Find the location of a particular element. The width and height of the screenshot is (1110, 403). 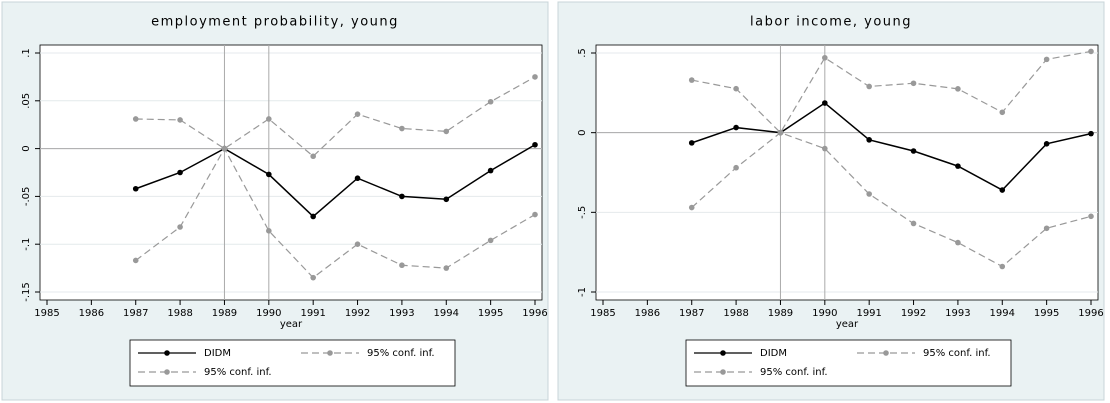

y-tick-label: -.5 is located at coordinates (582, 212).